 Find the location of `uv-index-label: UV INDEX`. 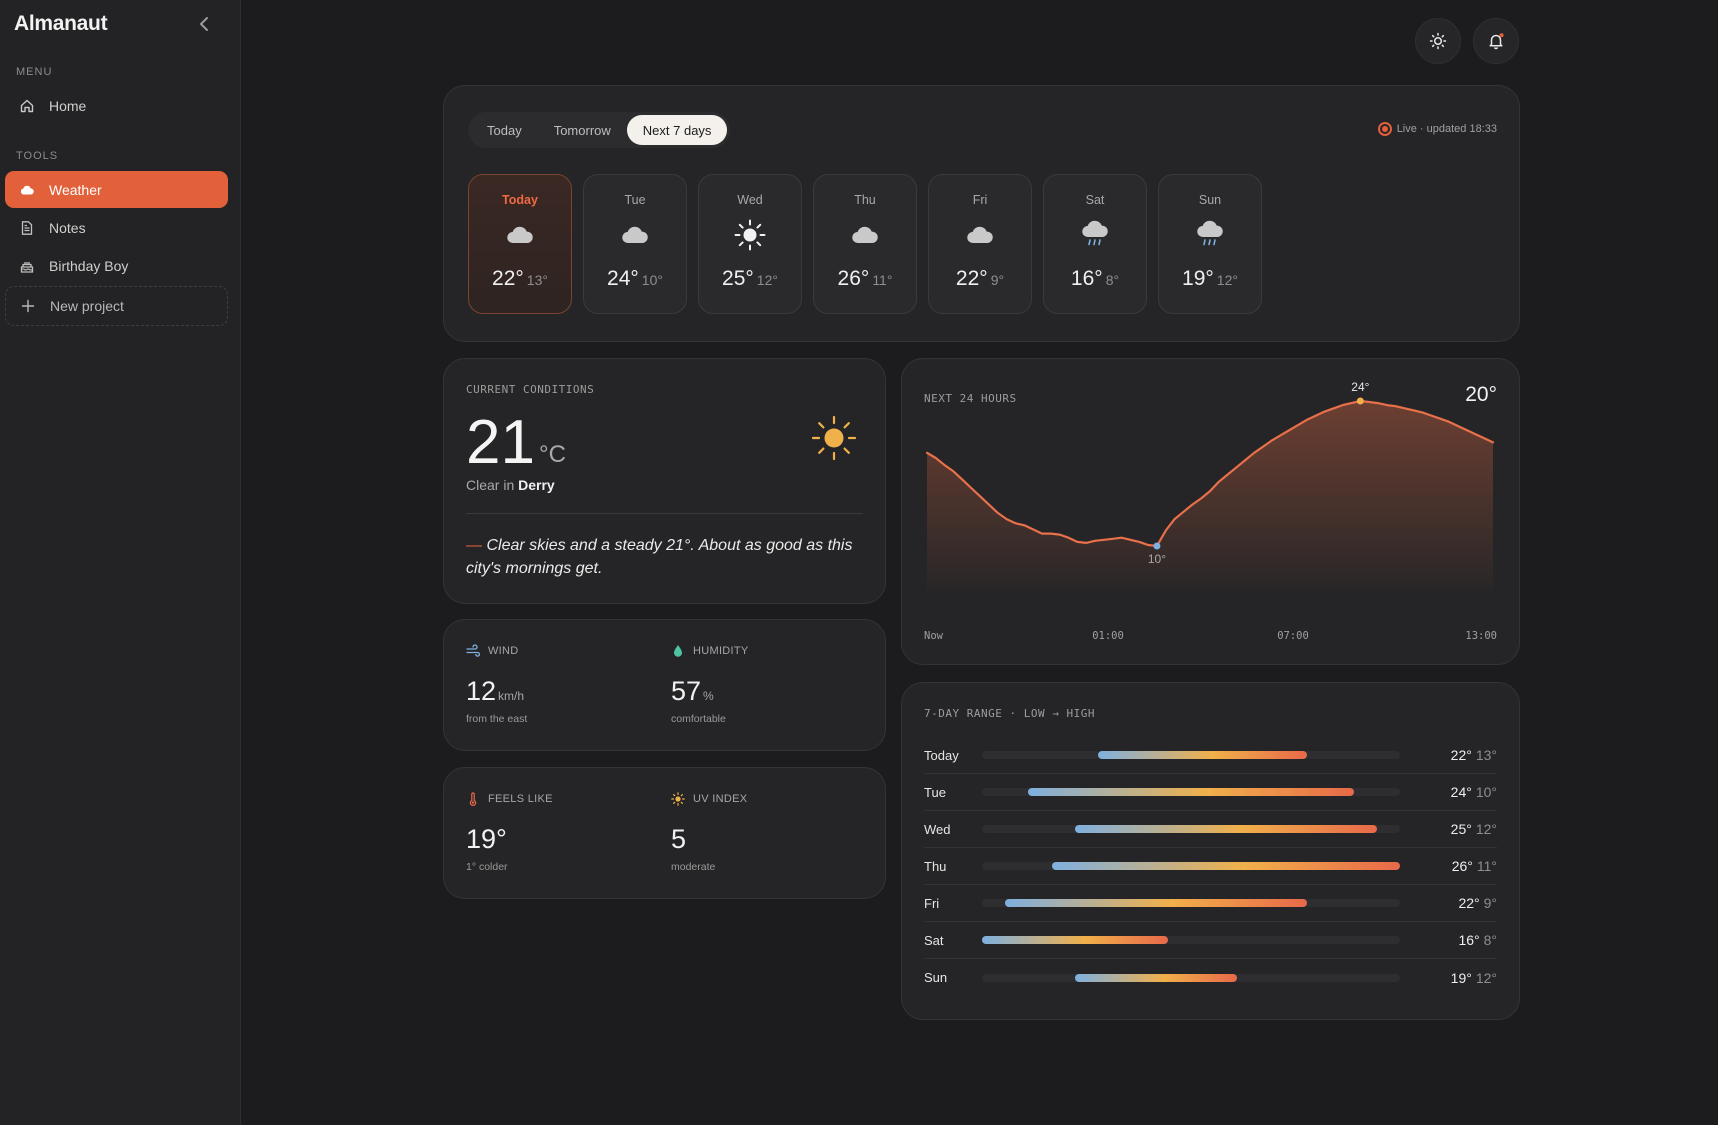

uv-index-label: UV INDEX is located at coordinates (720, 799).